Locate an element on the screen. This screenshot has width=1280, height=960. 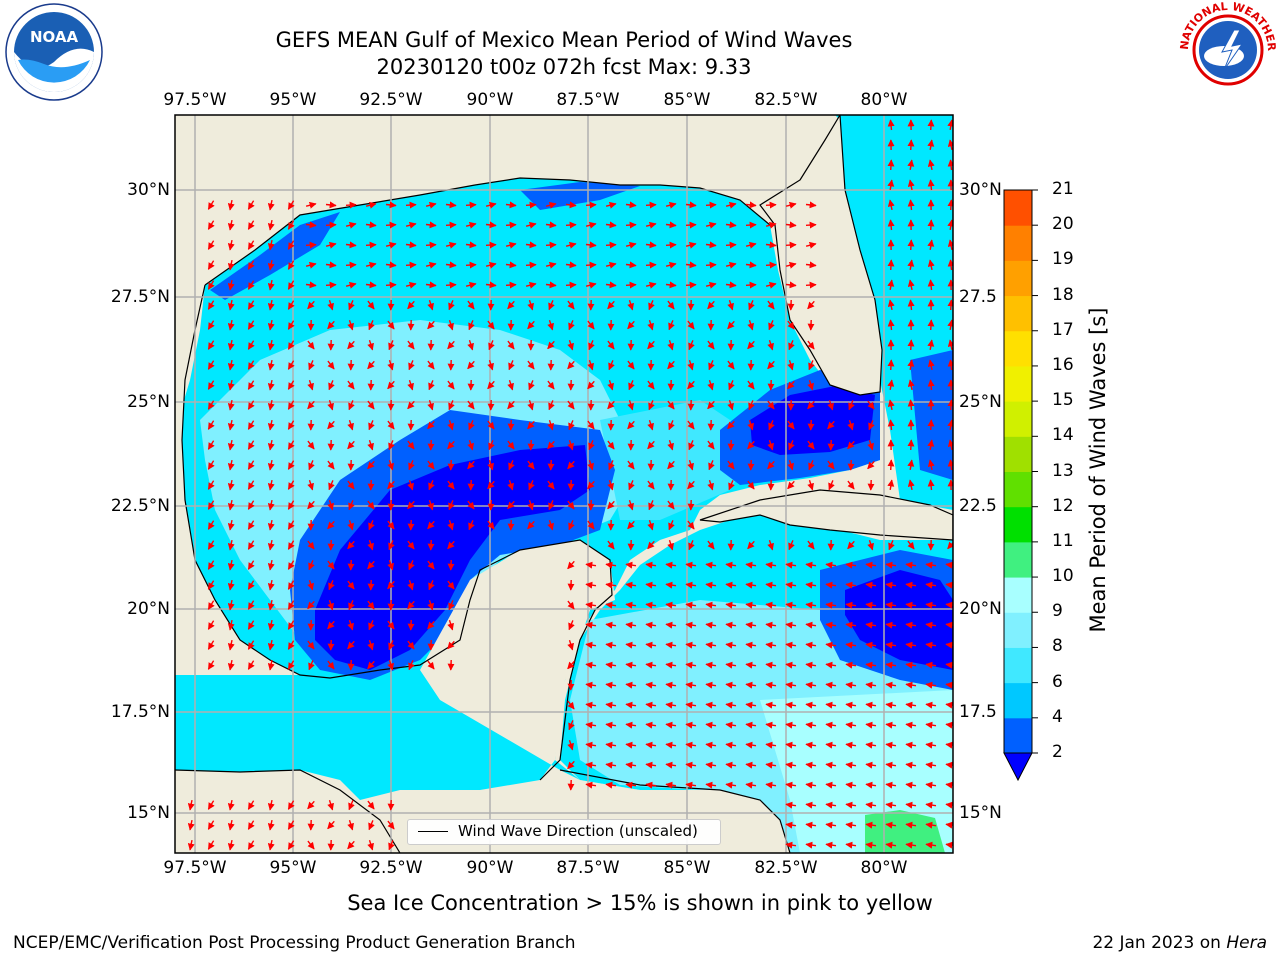
colorbar-tick-label: 15 is located at coordinates (1063, 400).